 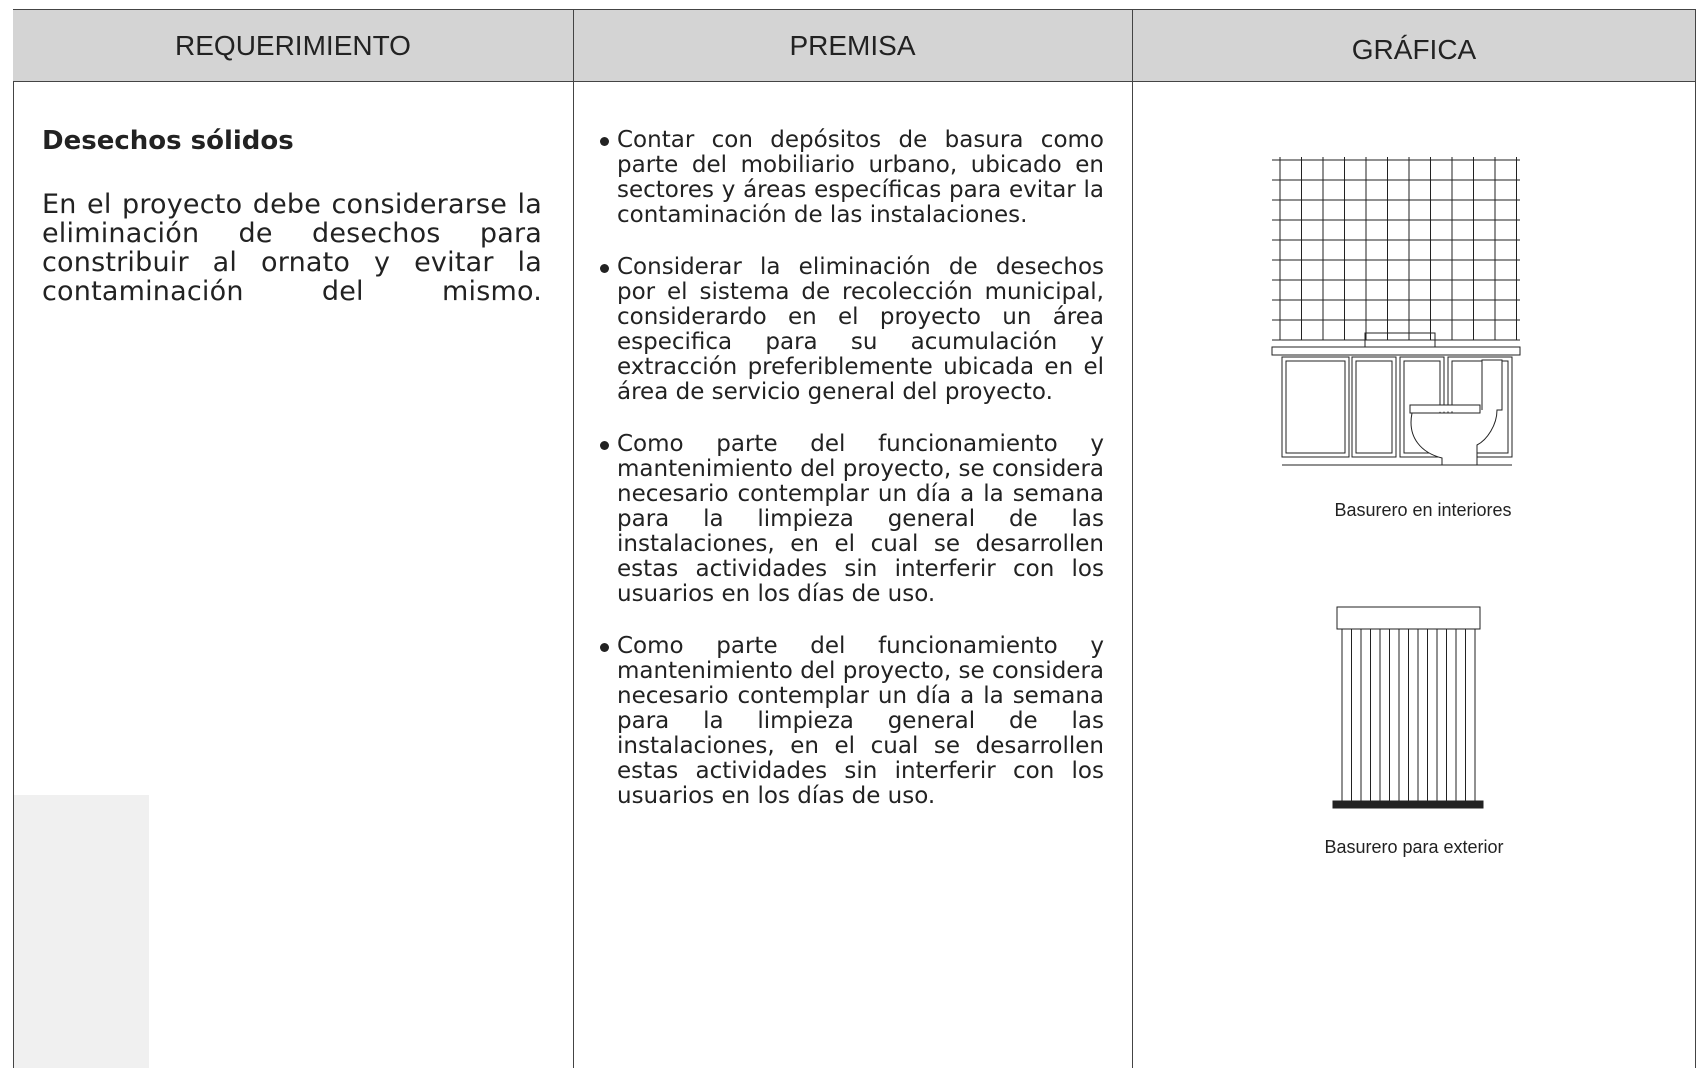 I want to click on header-cell: GRÁFICA, so click(x=1414, y=45).